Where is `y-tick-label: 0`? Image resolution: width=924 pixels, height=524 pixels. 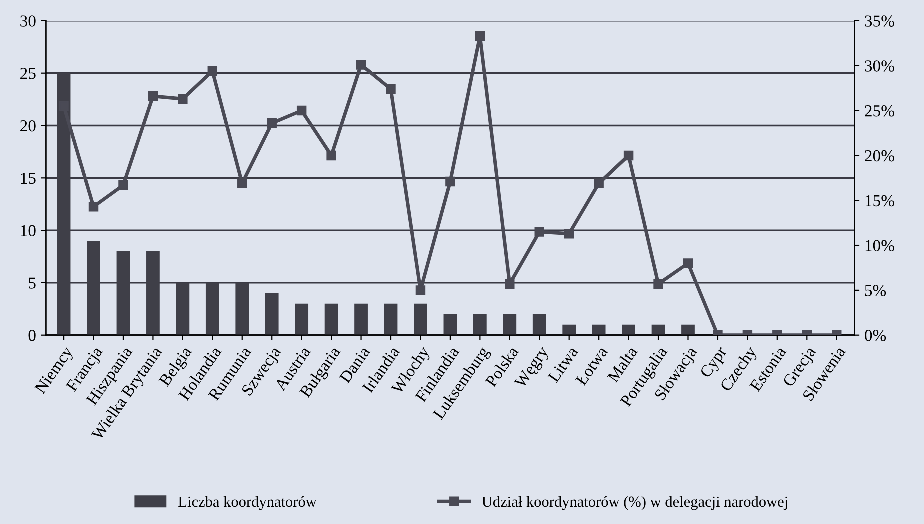 y-tick-label: 0 is located at coordinates (32, 336).